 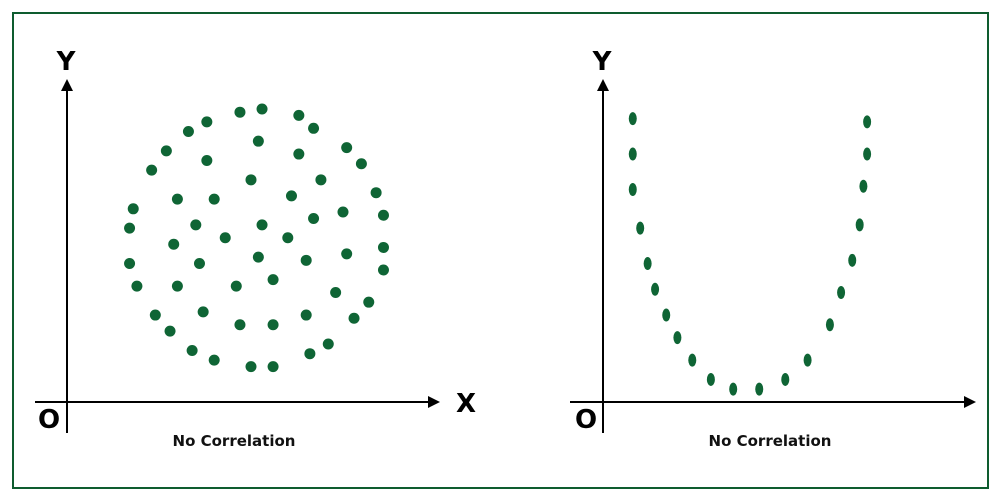 I want to click on points-right, so click(x=750, y=254).